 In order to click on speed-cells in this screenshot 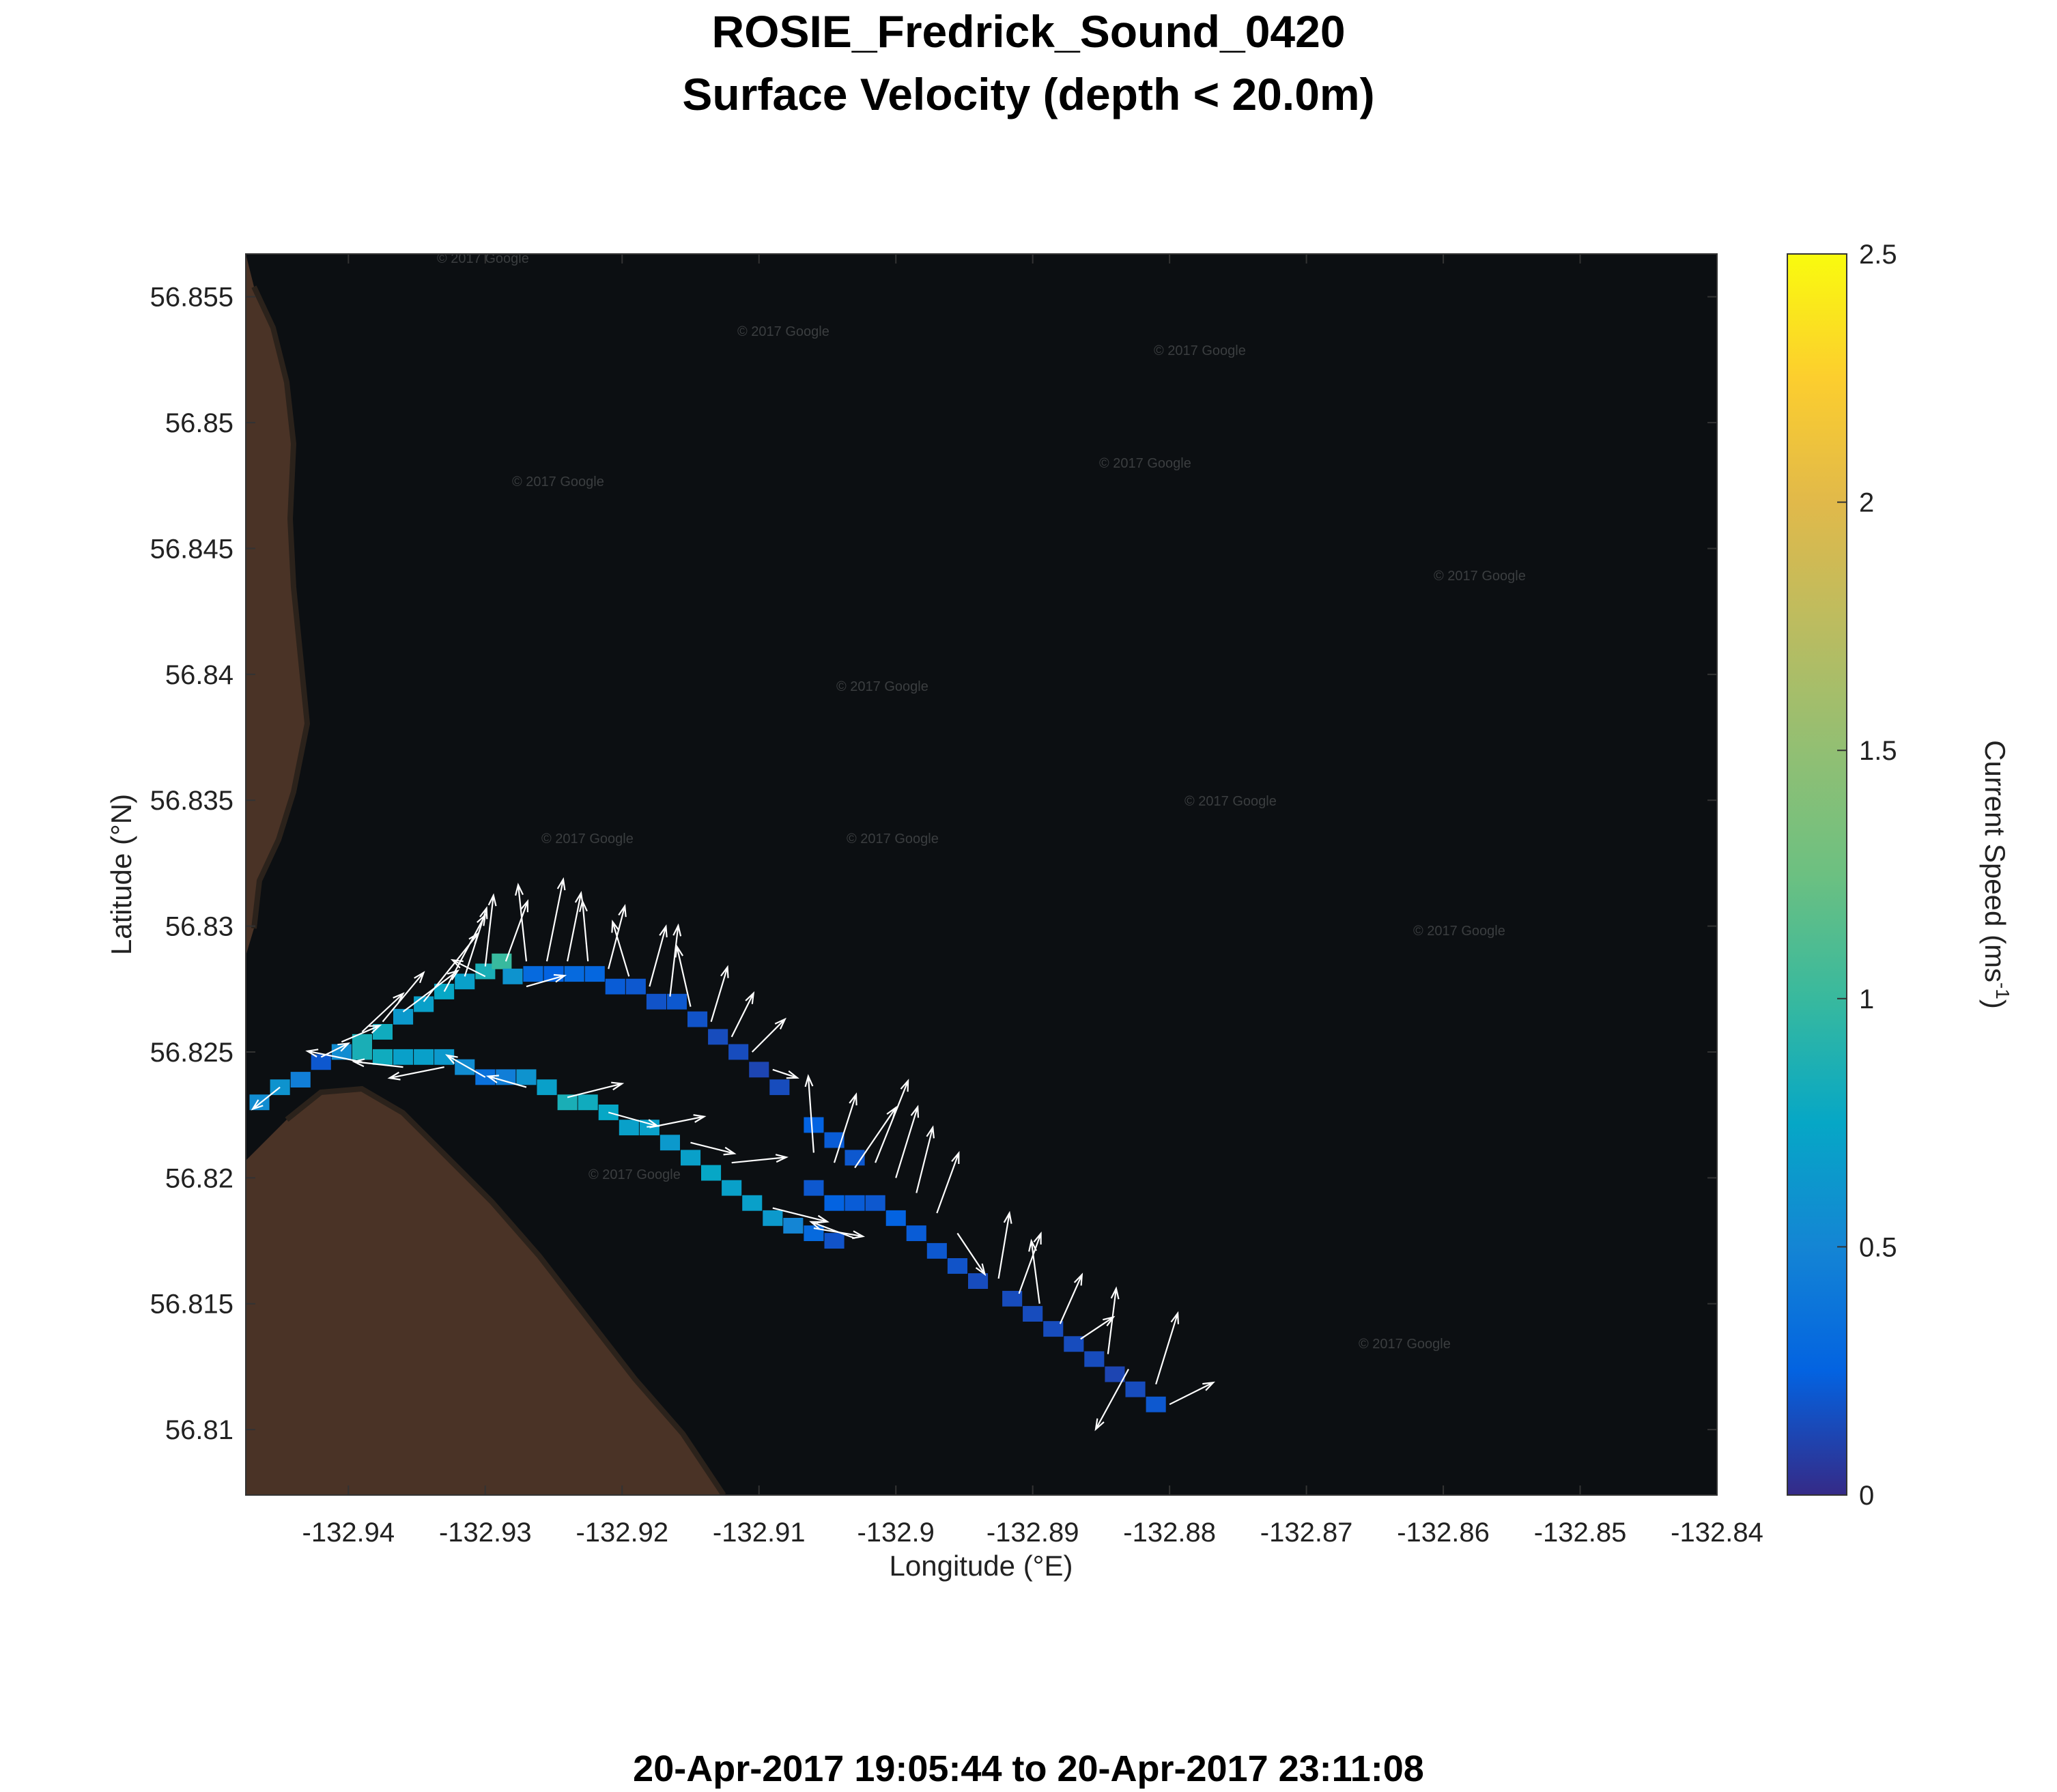, I will do `click(707, 1182)`.